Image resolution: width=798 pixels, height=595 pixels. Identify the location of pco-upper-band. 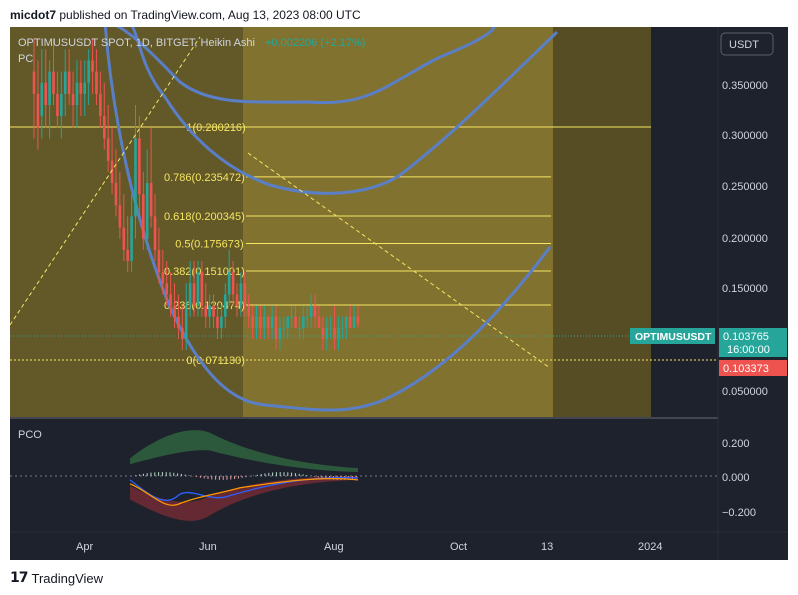
(244, 451).